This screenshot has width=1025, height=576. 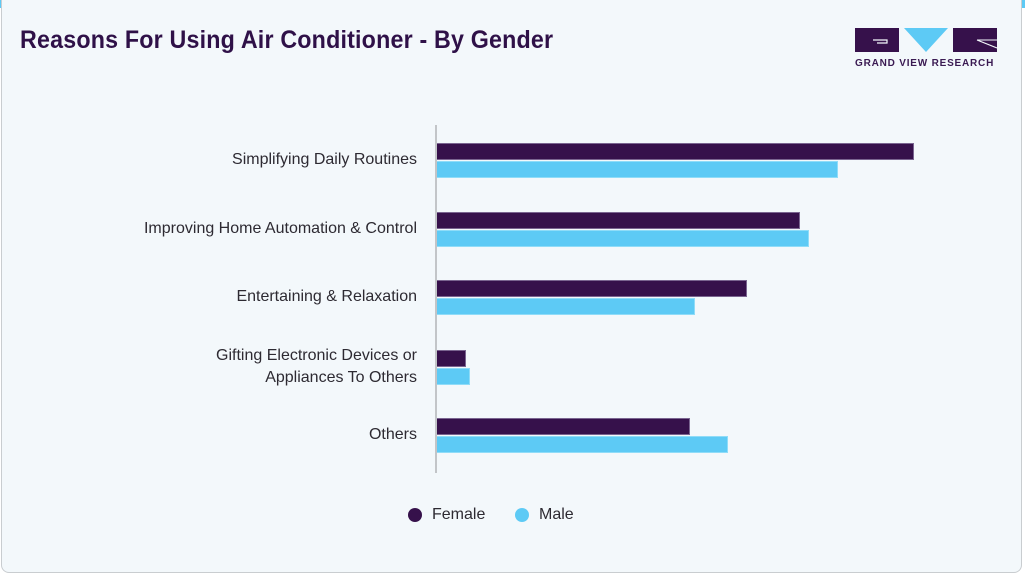 What do you see at coordinates (459, 514) in the screenshot?
I see `legend-label: Female` at bounding box center [459, 514].